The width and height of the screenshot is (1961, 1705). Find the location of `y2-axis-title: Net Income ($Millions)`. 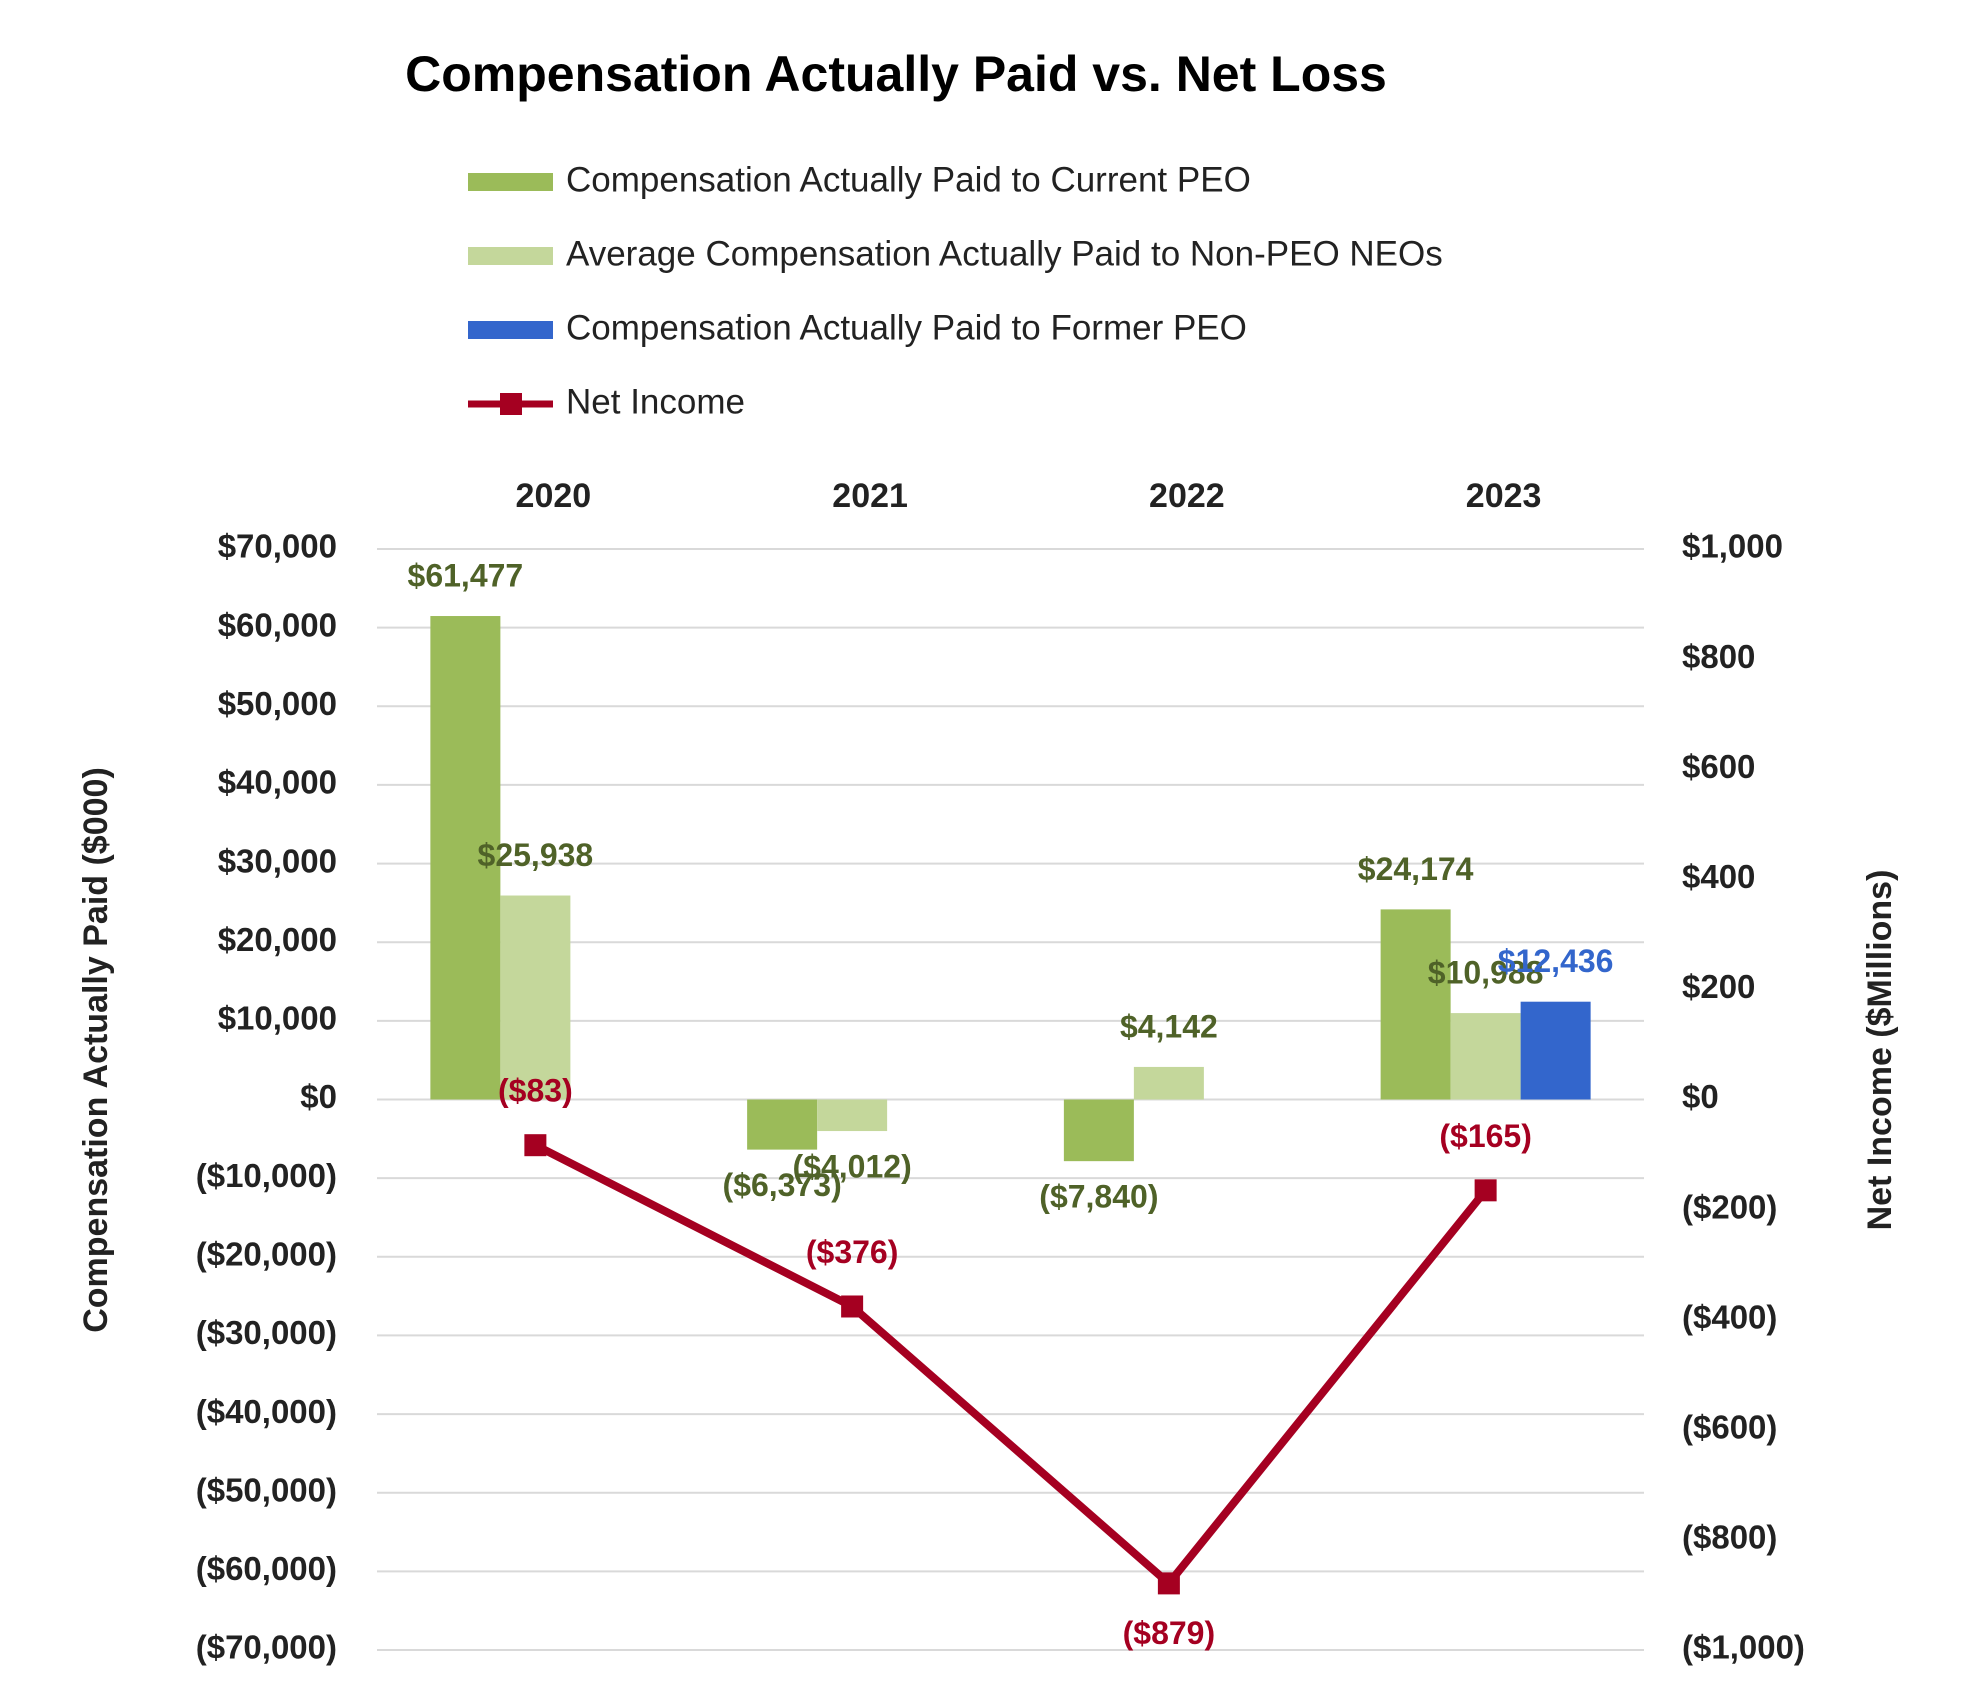

y2-axis-title: Net Income ($Millions) is located at coordinates (1880, 1050).